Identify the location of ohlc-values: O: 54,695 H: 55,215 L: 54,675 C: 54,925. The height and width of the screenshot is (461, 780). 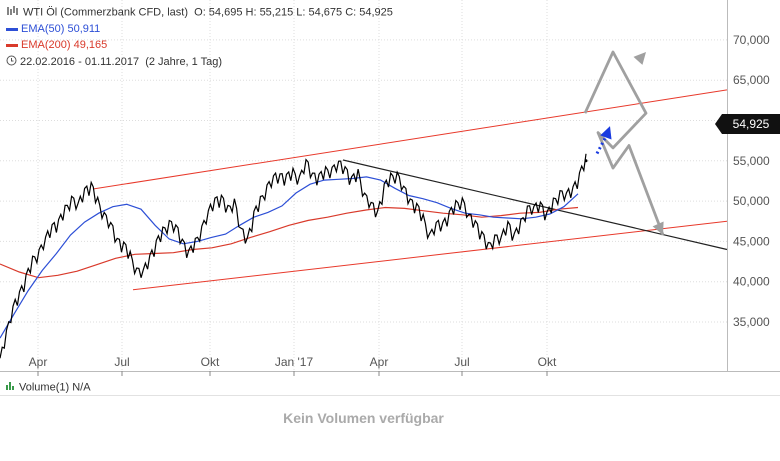
(293, 12).